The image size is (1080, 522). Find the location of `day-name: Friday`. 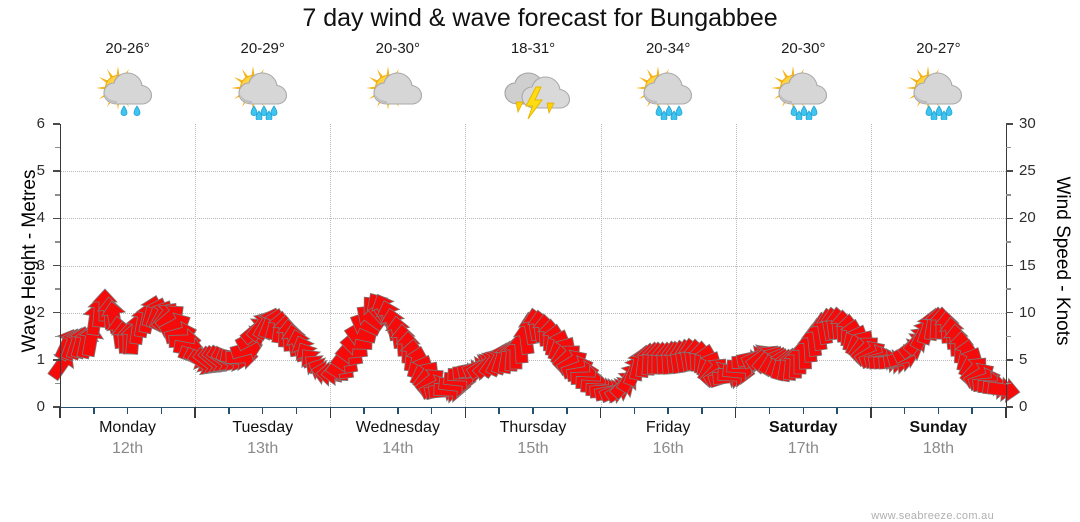

day-name: Friday is located at coordinates (668, 427).